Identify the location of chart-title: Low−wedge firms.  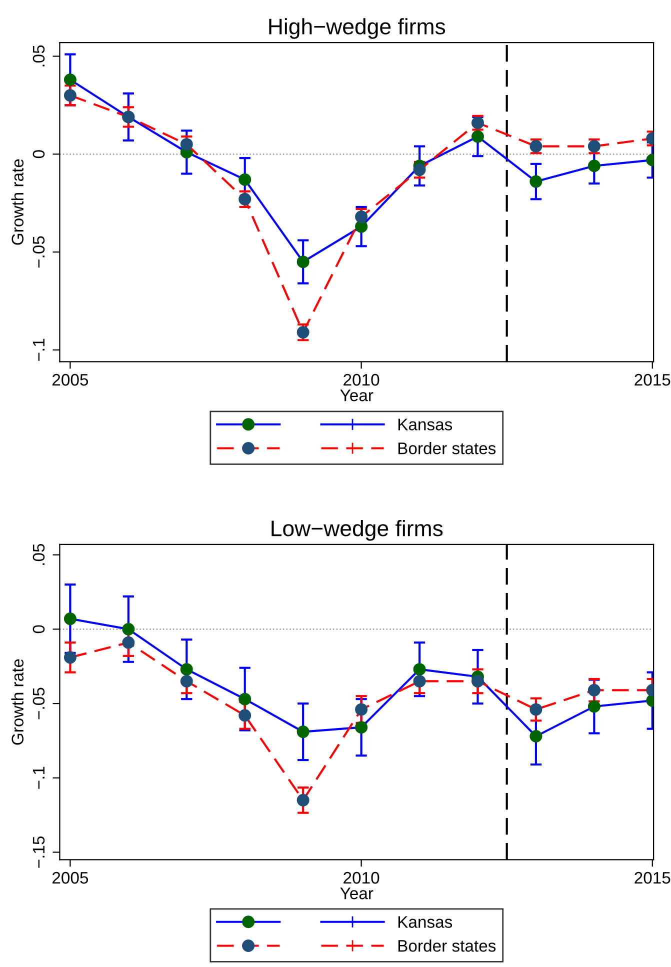
(357, 530).